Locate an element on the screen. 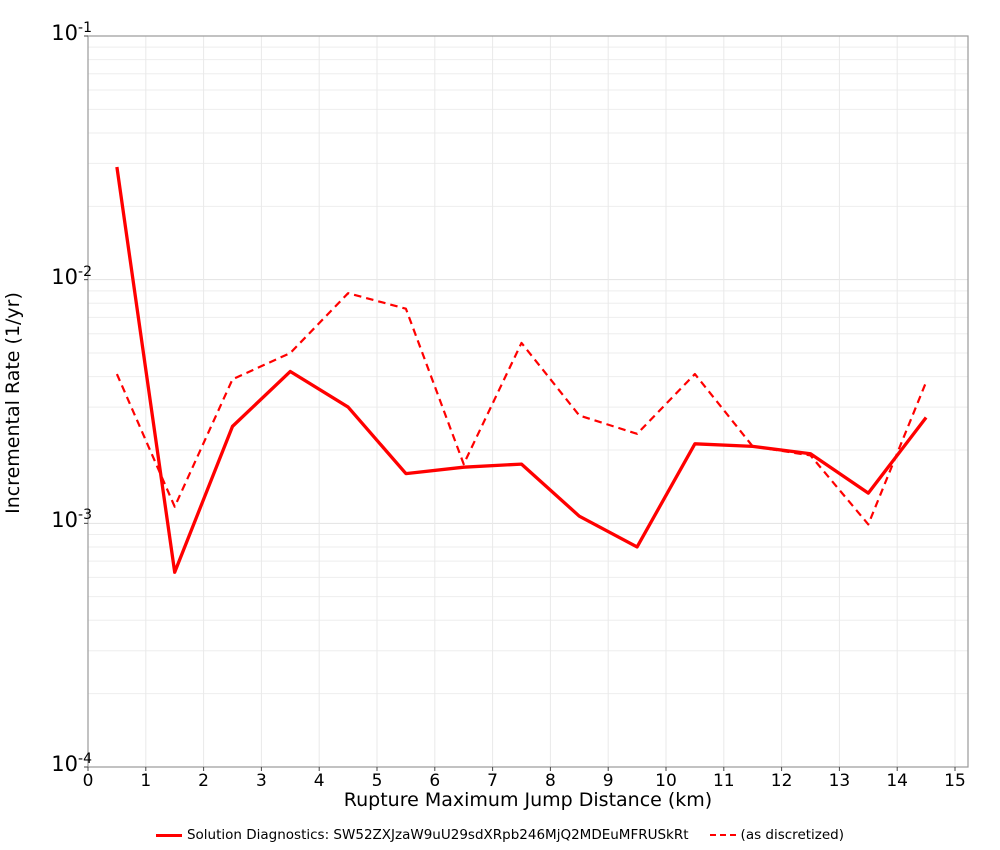  x-tick-label: 6 is located at coordinates (435, 781).